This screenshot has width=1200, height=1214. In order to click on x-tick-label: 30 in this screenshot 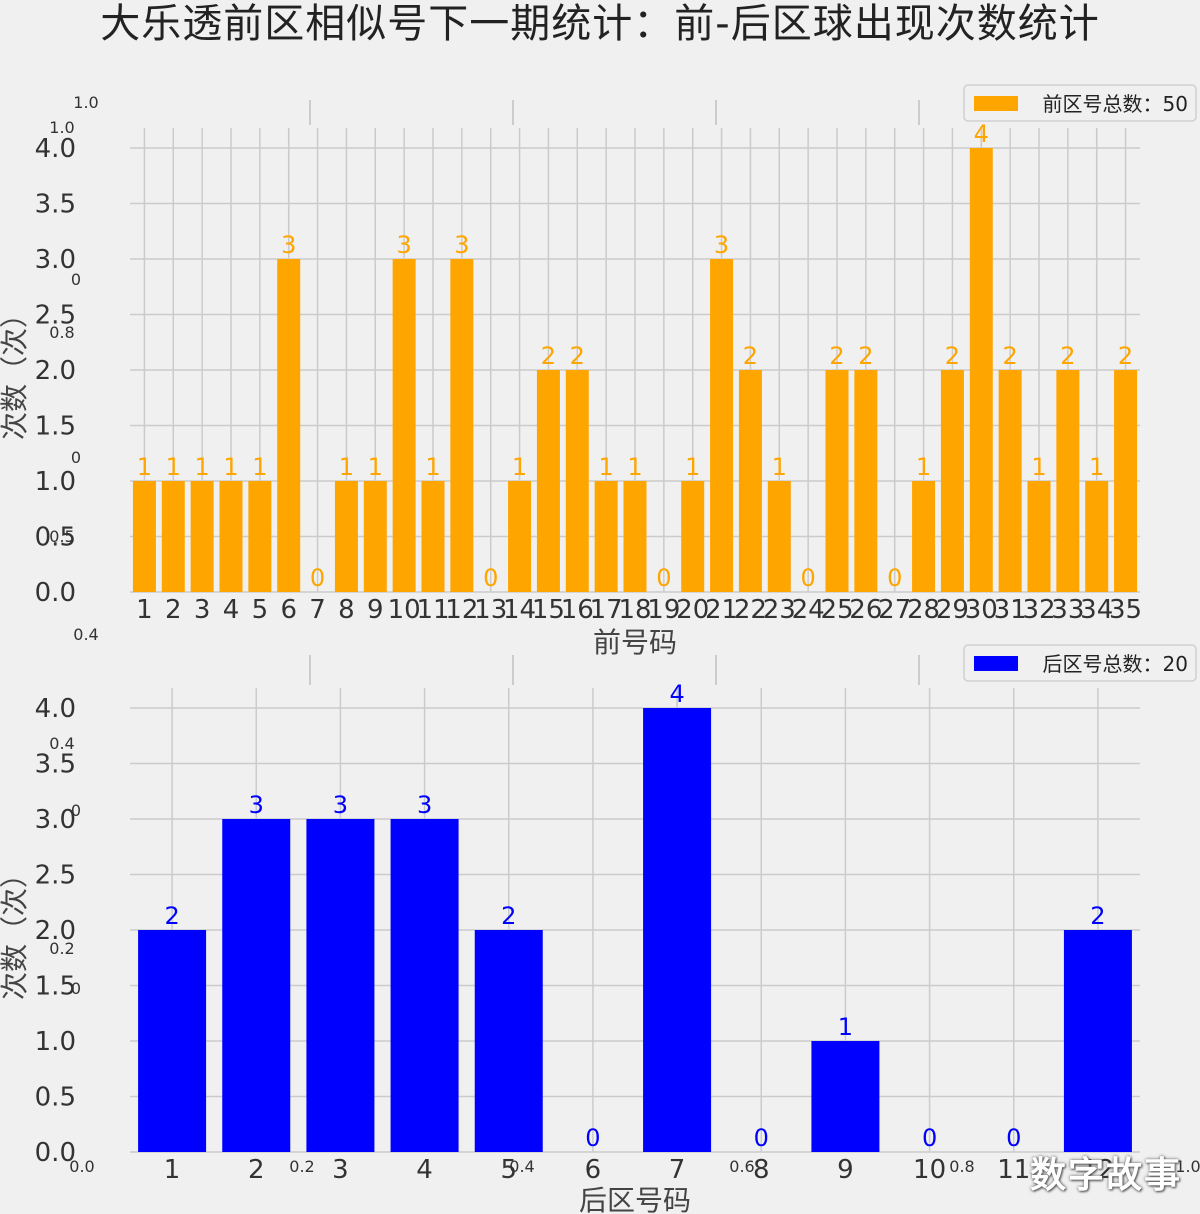, I will do `click(981, 610)`.